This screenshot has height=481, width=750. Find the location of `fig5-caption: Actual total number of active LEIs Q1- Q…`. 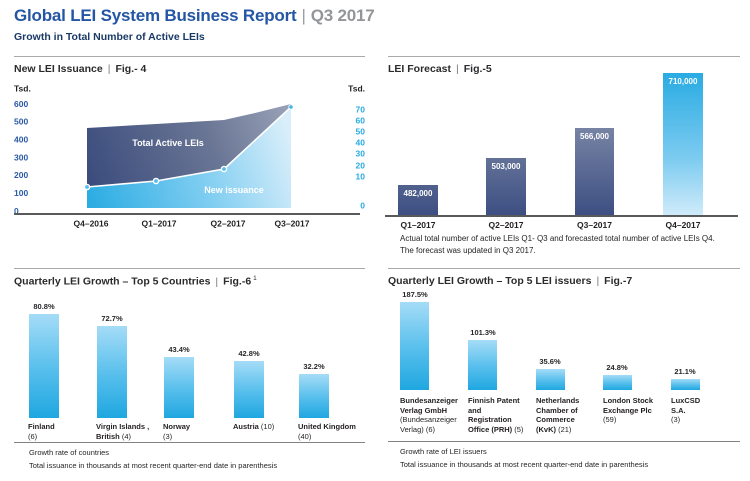

fig5-caption: Actual total number of active LEIs Q1- Q… is located at coordinates (557, 245).